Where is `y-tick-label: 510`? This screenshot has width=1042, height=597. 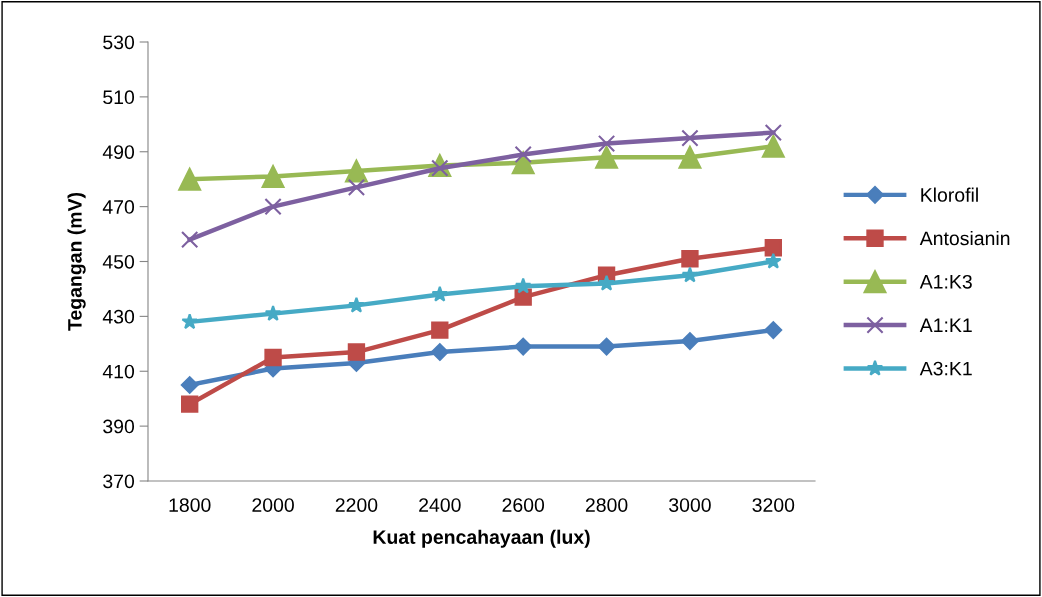
y-tick-label: 510 is located at coordinates (119, 97).